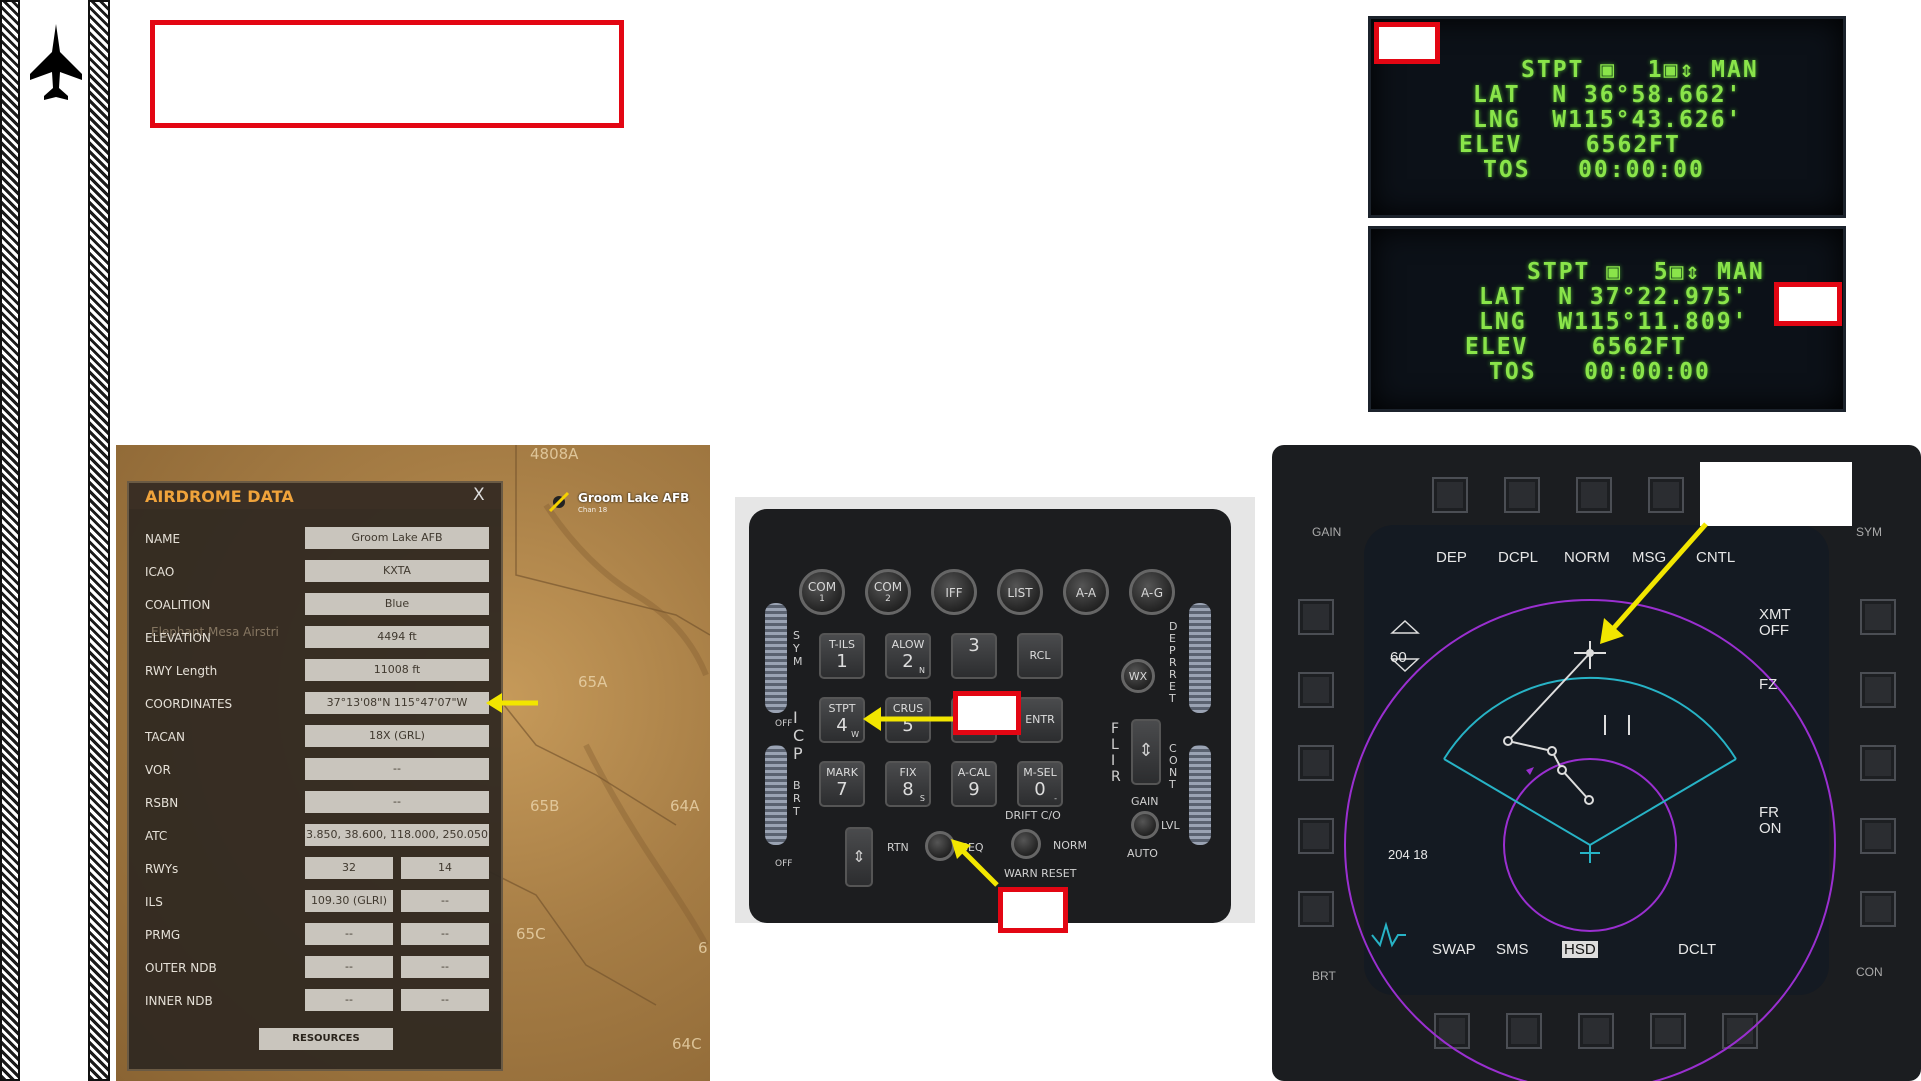 The height and width of the screenshot is (1081, 1921). Describe the element at coordinates (1594, 170) in the screenshot. I see `ded-top-line-5: TOS 00:00:00` at that location.